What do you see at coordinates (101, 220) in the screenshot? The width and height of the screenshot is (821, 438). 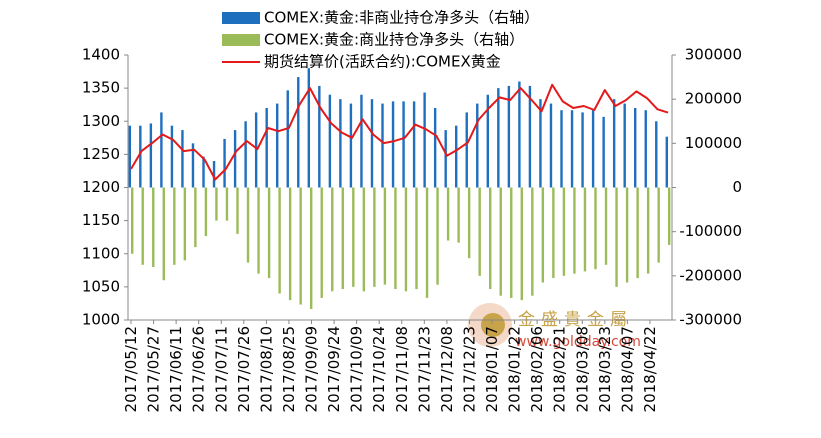 I see `y-tick-label: 1150` at bounding box center [101, 220].